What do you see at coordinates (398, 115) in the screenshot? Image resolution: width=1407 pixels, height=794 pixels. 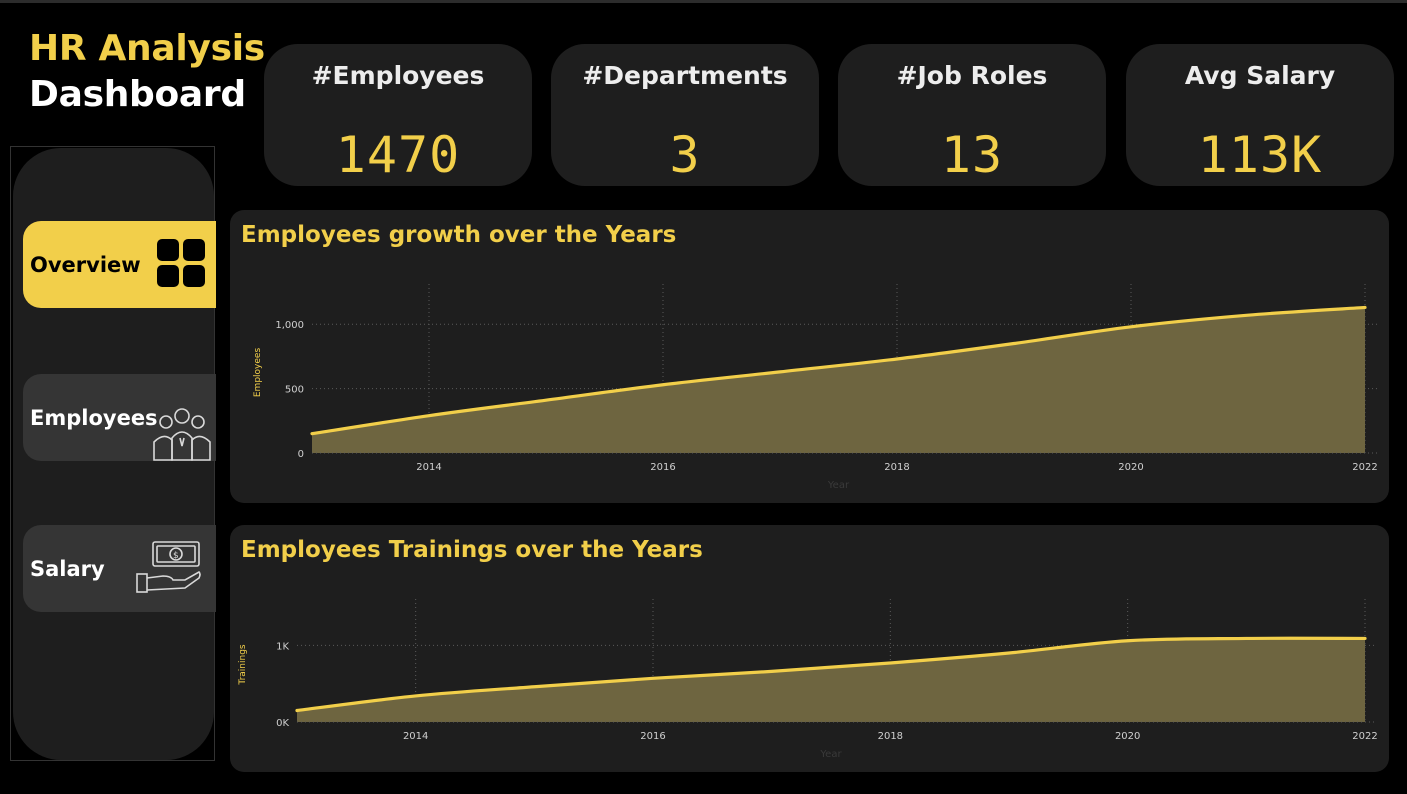 I see `kpi-card-employees: #Employees 1470` at bounding box center [398, 115].